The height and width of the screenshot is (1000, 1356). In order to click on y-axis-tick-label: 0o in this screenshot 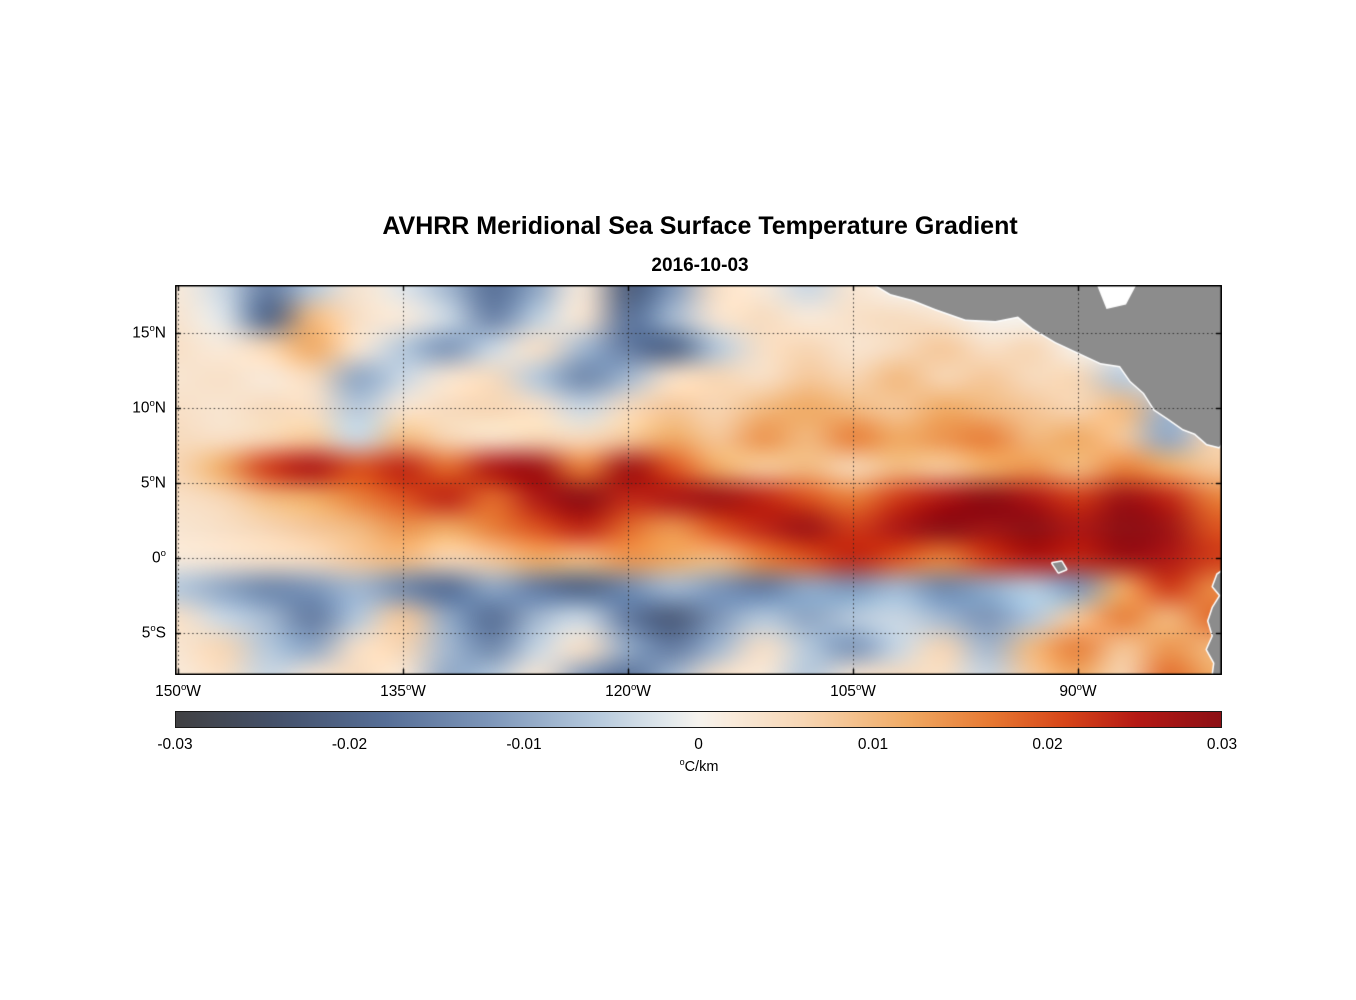, I will do `click(159, 557)`.